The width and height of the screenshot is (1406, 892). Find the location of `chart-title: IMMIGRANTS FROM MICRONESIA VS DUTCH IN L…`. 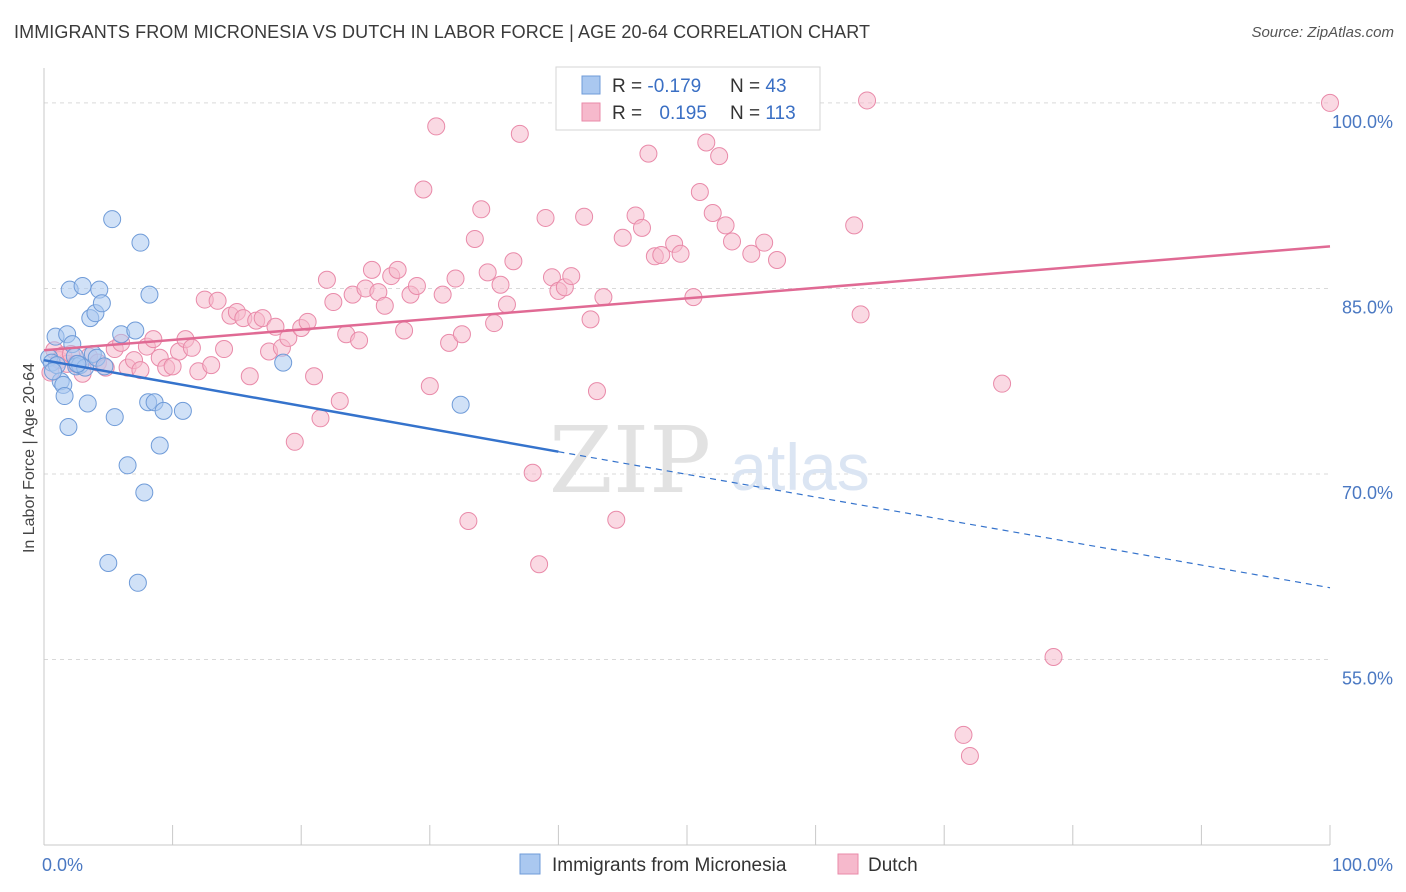

chart-title: IMMIGRANTS FROM MICRONESIA VS DUTCH IN L… is located at coordinates (442, 32).